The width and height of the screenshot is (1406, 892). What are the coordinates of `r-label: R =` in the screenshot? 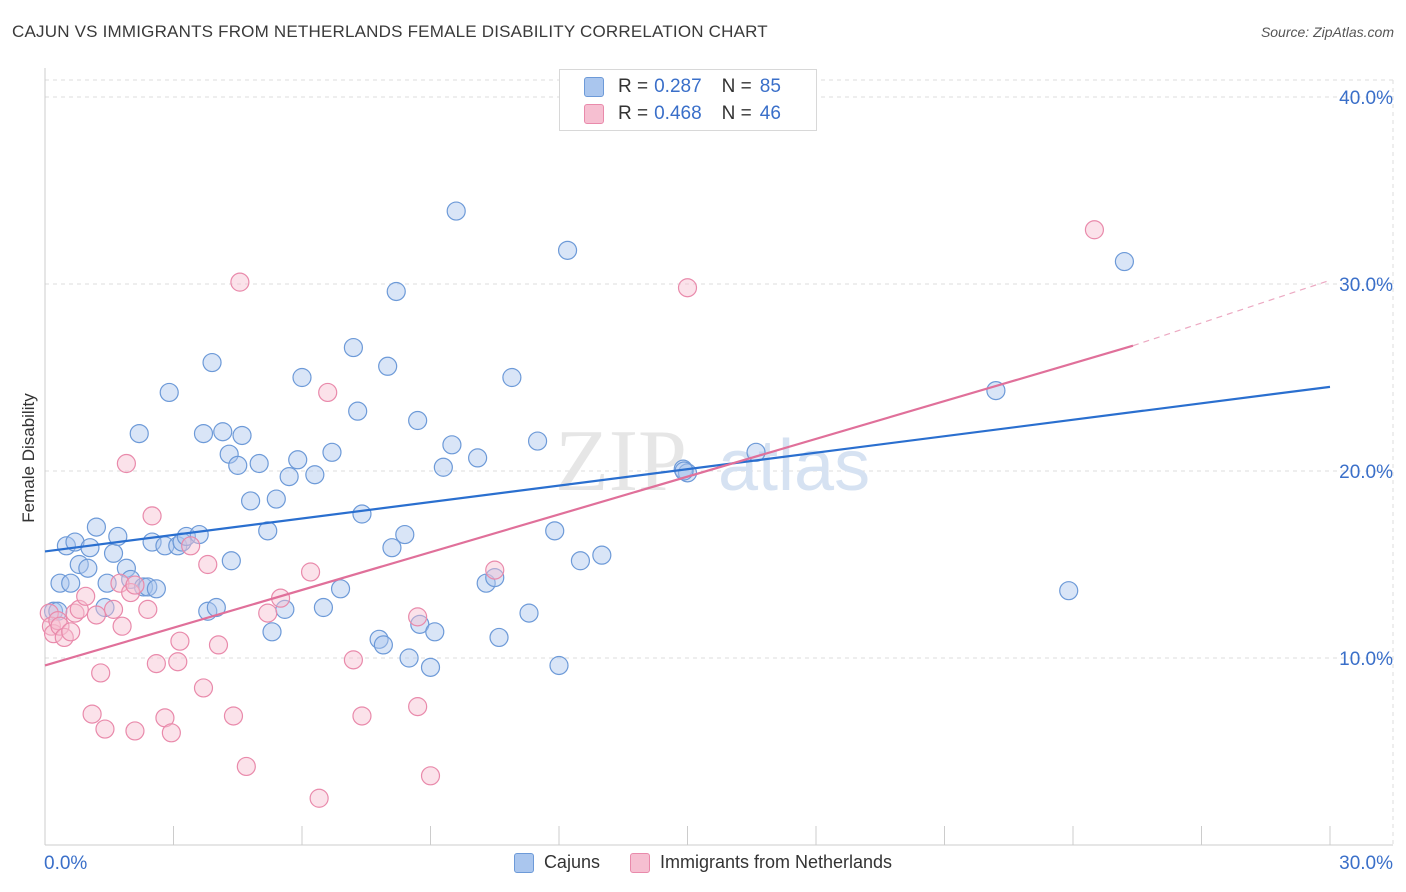 It's located at (633, 113).